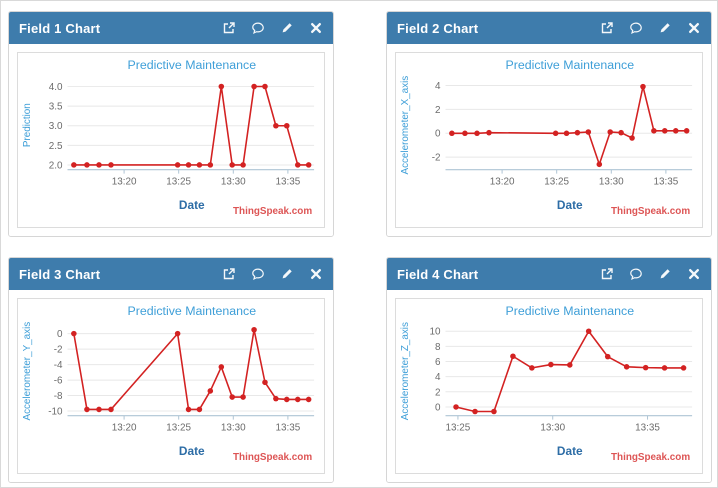  Describe the element at coordinates (438, 362) in the screenshot. I see `y-tick-label: 6` at that location.